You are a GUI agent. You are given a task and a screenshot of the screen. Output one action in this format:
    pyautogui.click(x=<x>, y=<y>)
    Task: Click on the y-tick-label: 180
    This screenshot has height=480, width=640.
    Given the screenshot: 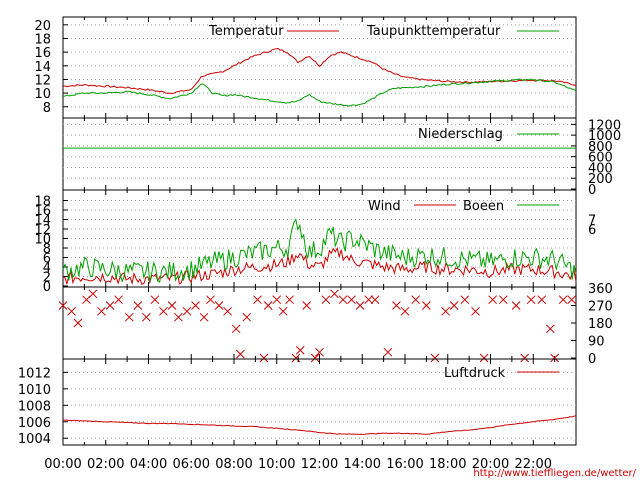 What is the action you would take?
    pyautogui.click(x=600, y=324)
    